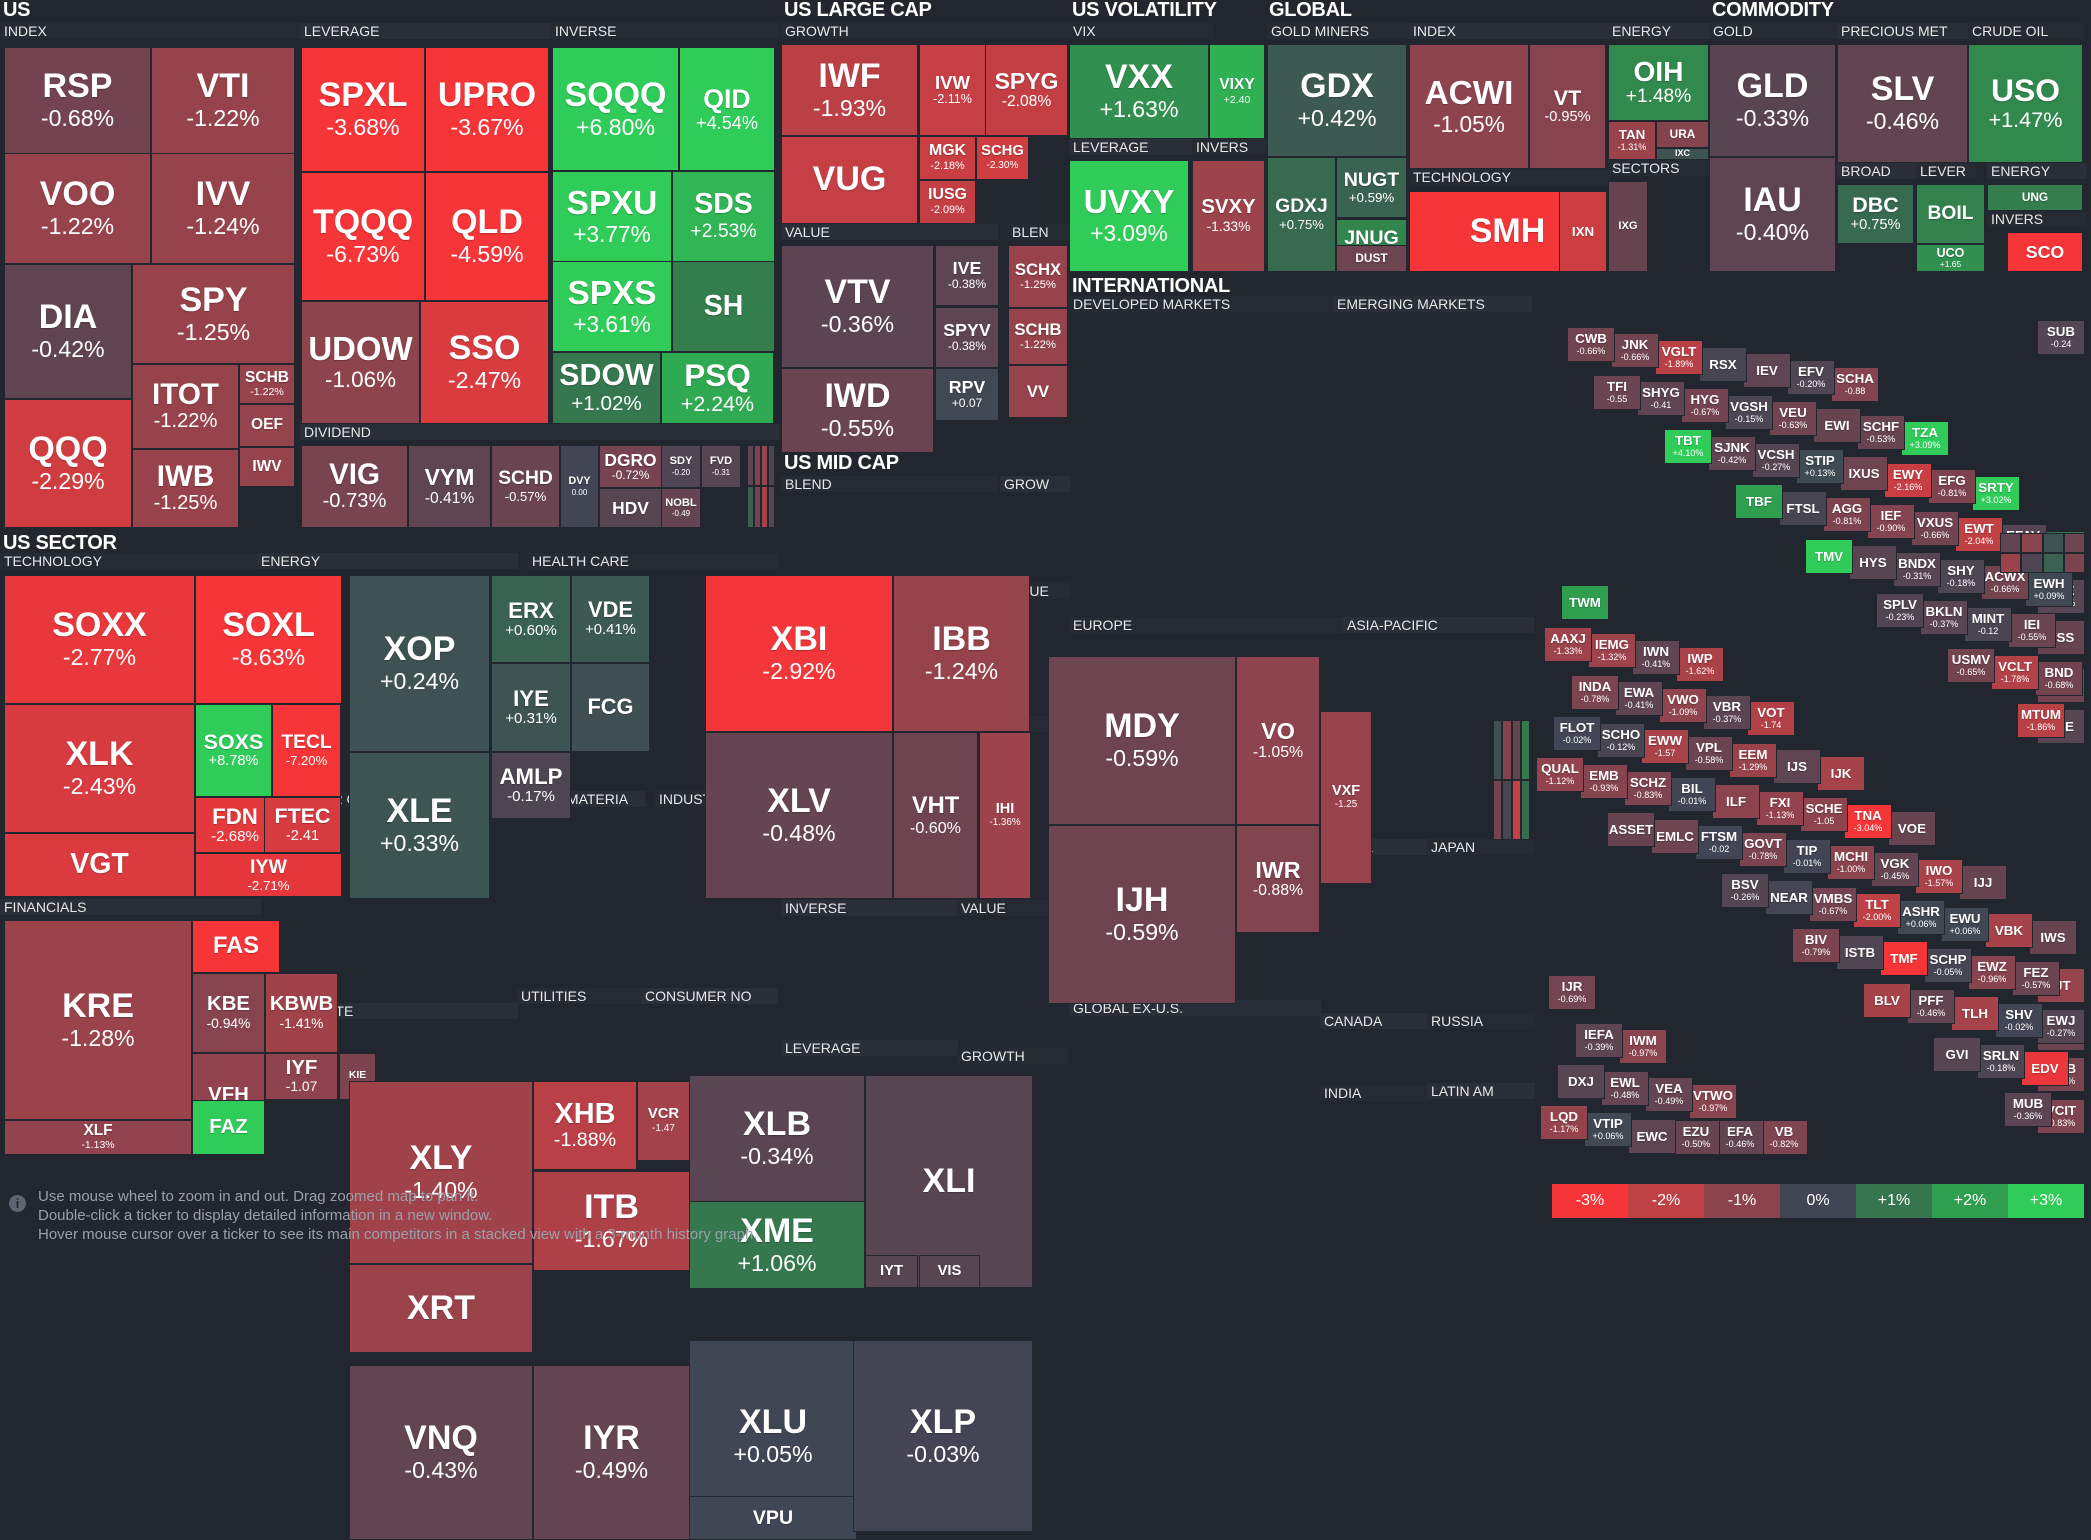 This screenshot has width=2091, height=1540. What do you see at coordinates (1939, 876) in the screenshot?
I see `ticker-tile-iwo: IWO -1.57%` at bounding box center [1939, 876].